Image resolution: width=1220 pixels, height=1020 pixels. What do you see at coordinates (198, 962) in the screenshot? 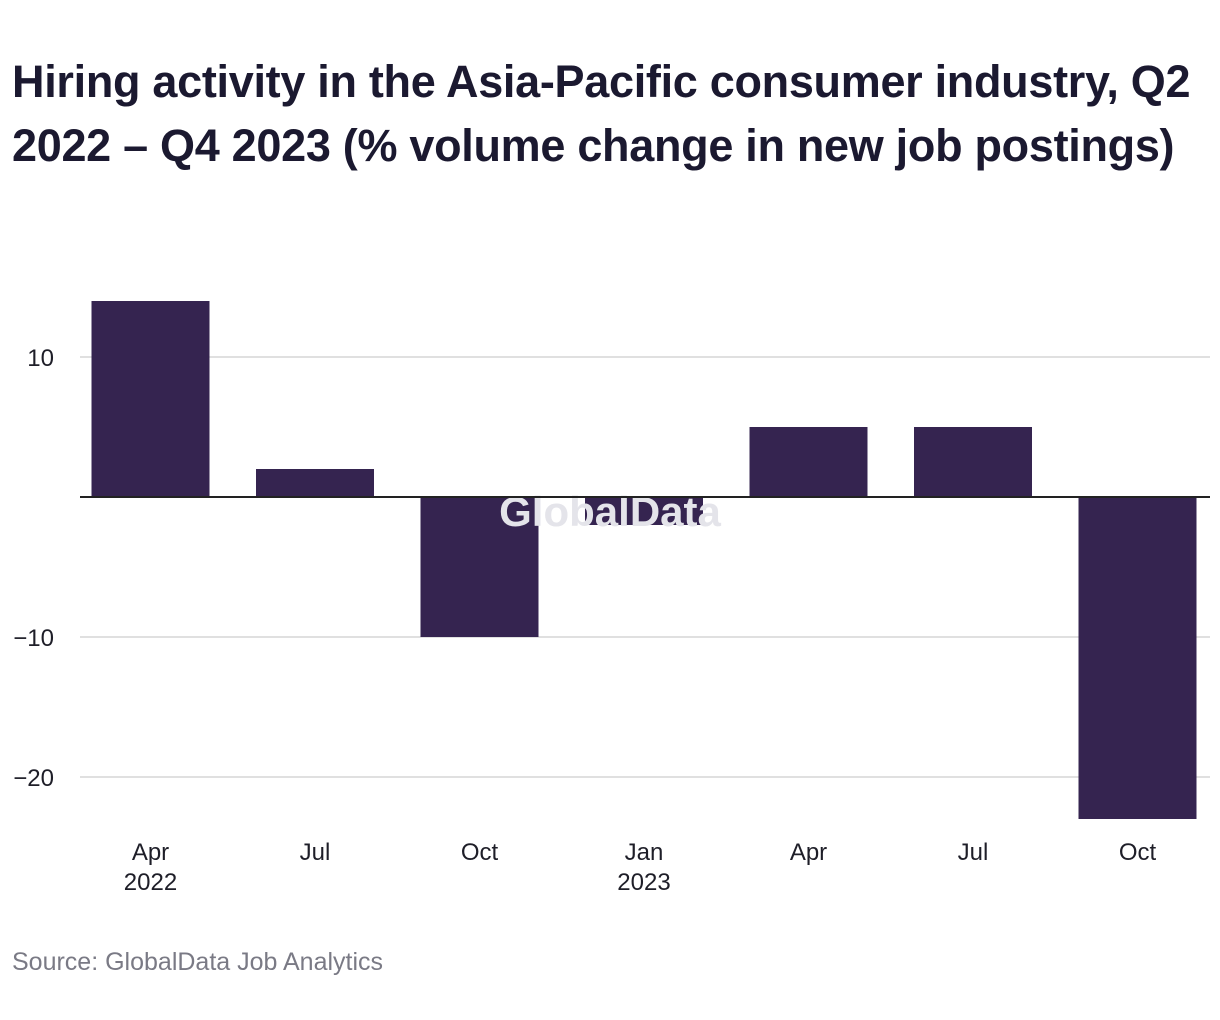
I see `source-note: Source: GlobalData Job Analytics` at bounding box center [198, 962].